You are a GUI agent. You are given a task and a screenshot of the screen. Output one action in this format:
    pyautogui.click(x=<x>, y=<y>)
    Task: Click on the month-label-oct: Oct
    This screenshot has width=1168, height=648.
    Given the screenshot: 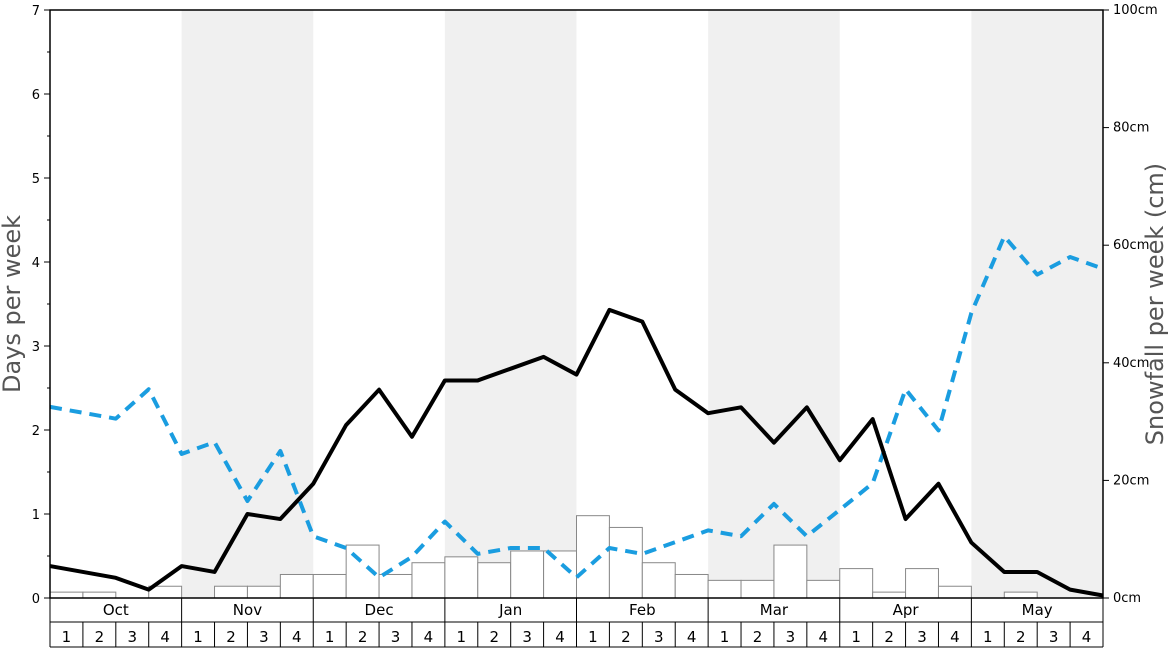 What is the action you would take?
    pyautogui.click(x=116, y=610)
    